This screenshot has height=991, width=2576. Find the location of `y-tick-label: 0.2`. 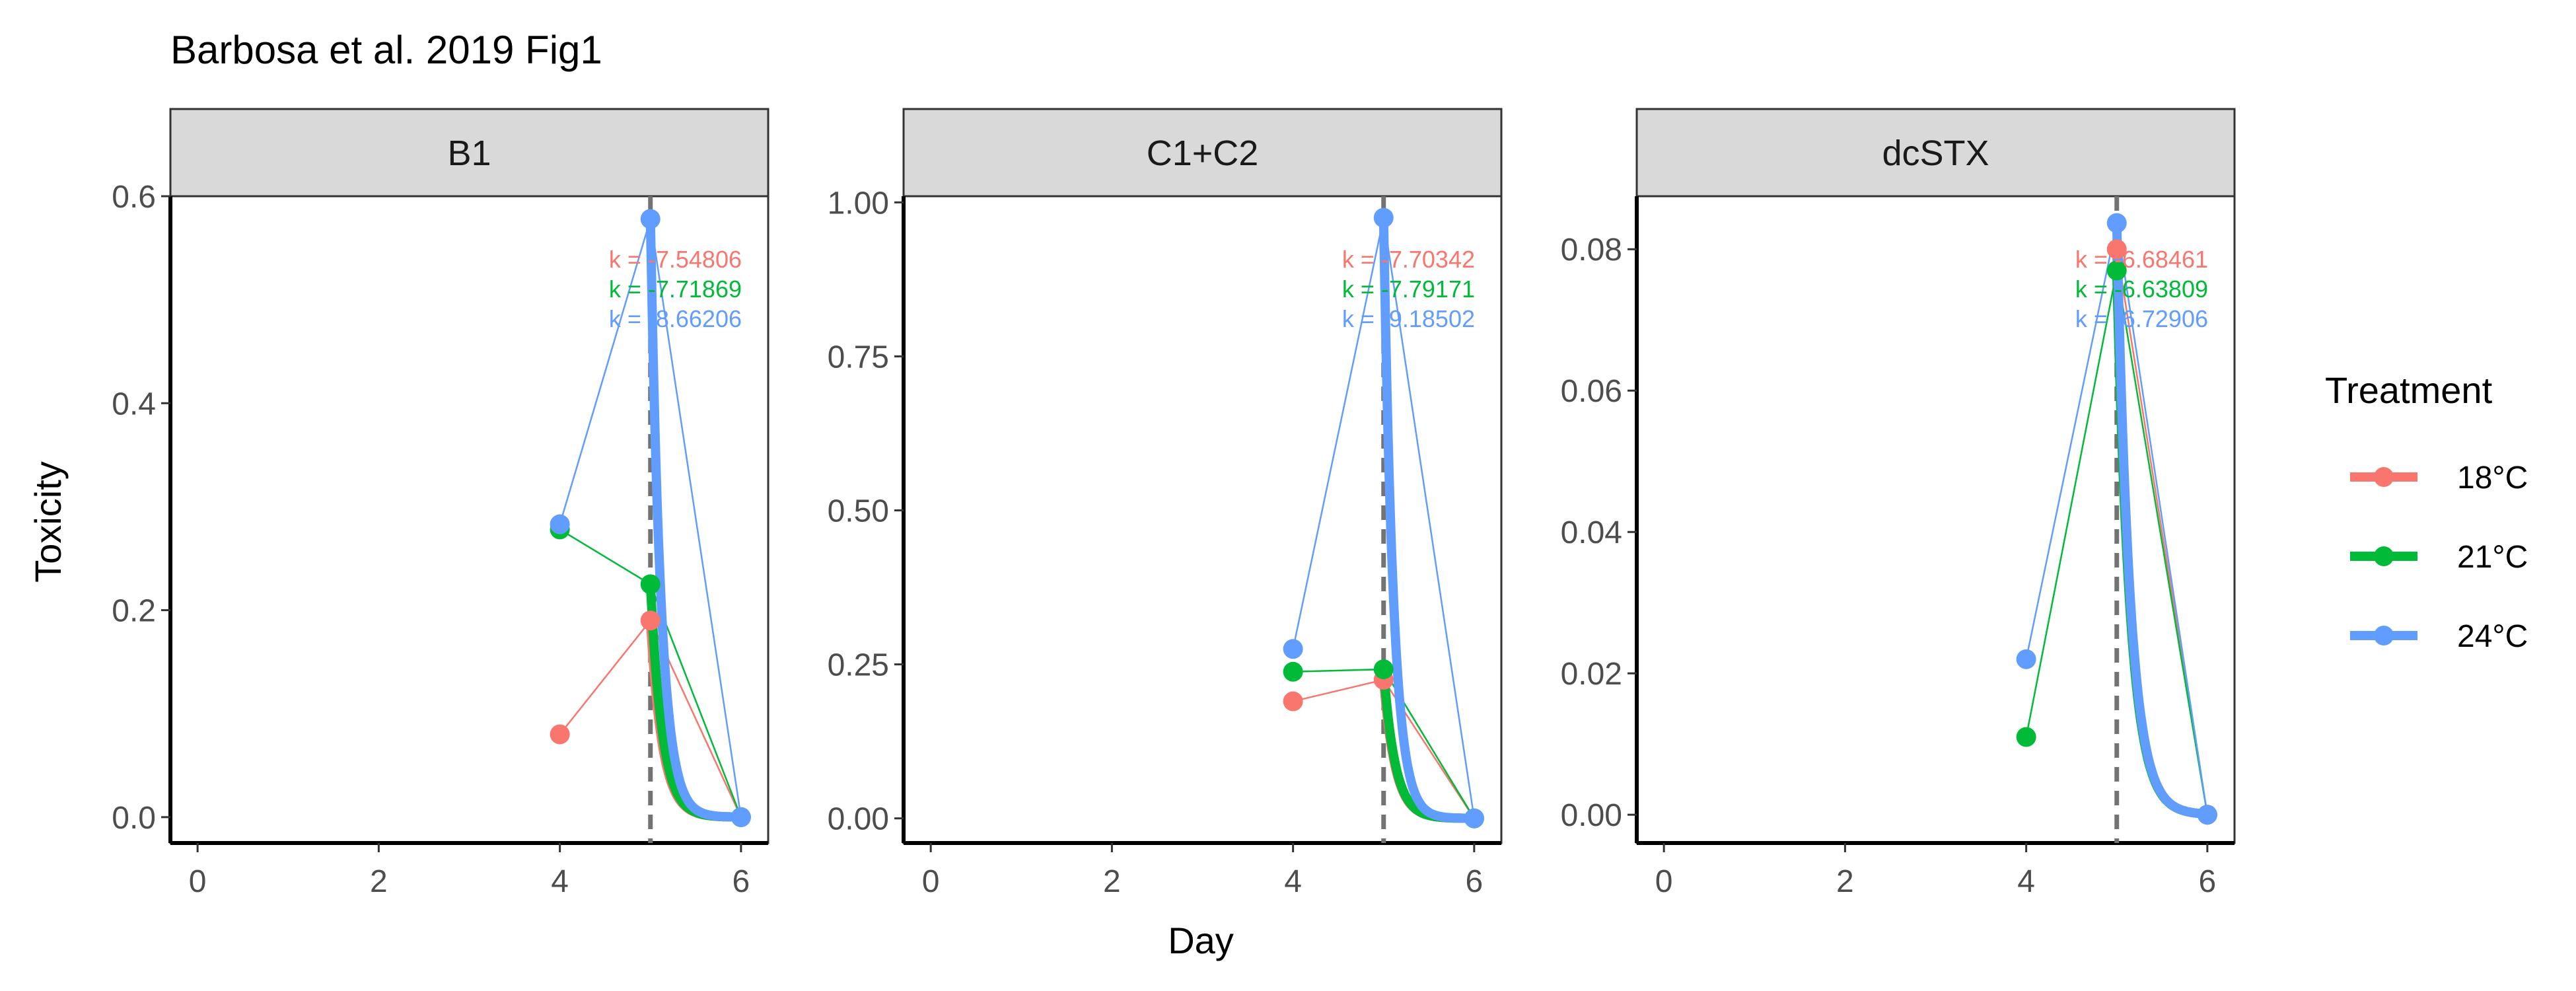

y-tick-label: 0.2 is located at coordinates (134, 611).